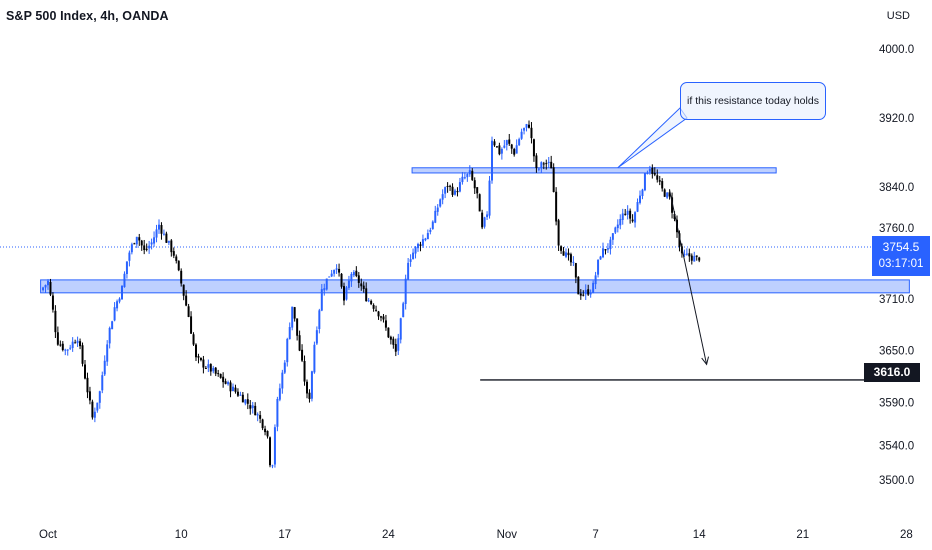 This screenshot has height=550, width=932. What do you see at coordinates (896, 447) in the screenshot?
I see `y-tick-label: 3540.0` at bounding box center [896, 447].